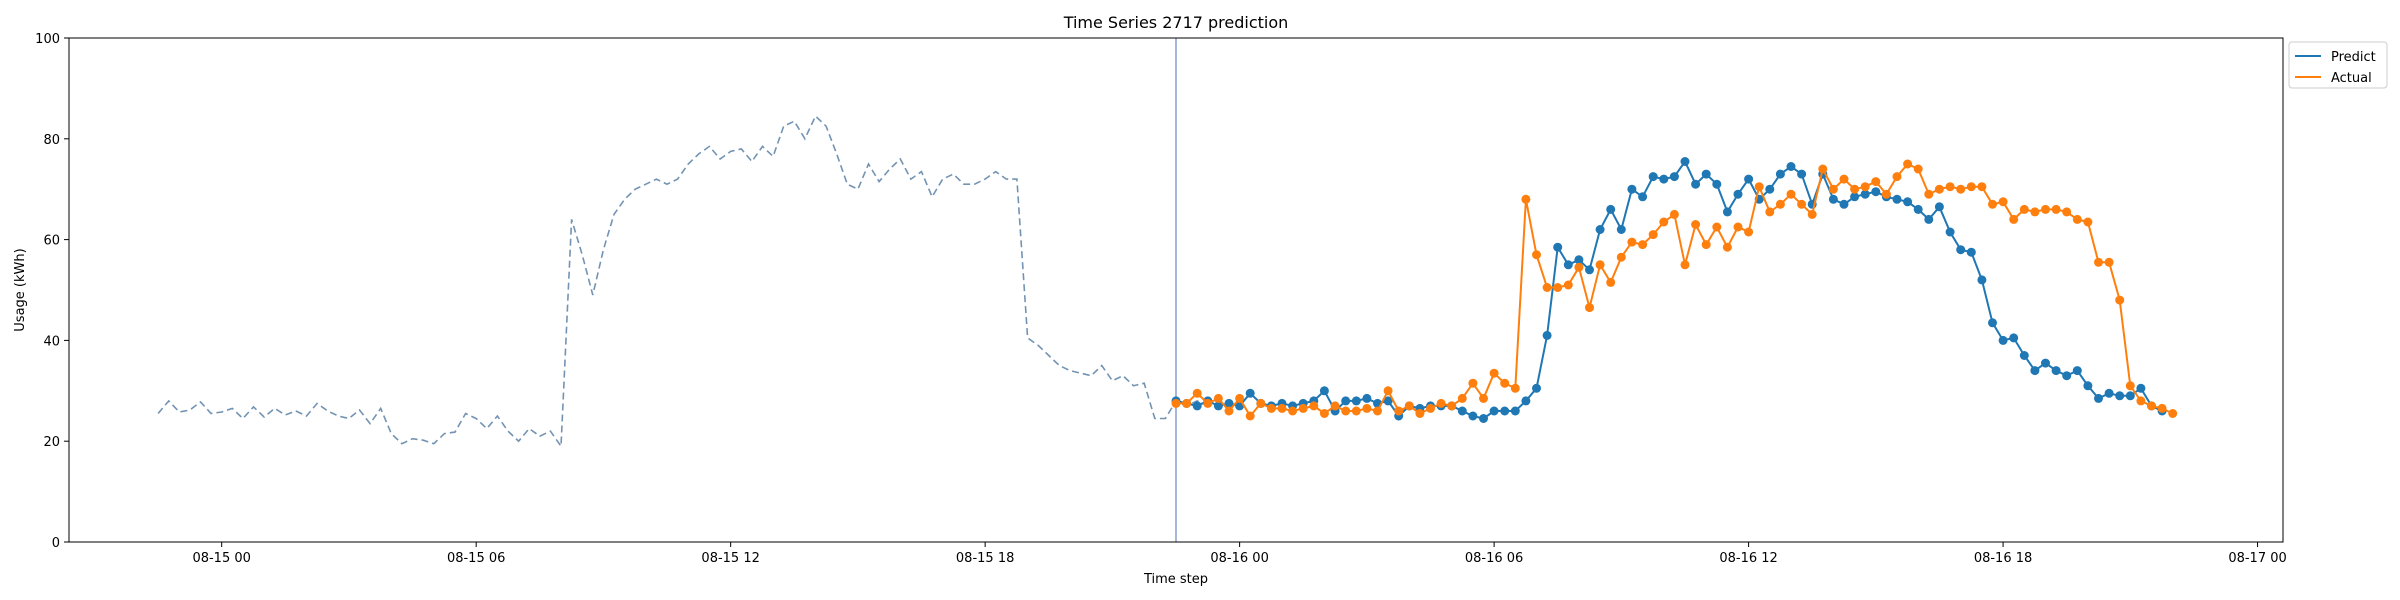 The width and height of the screenshot is (2400, 600). What do you see at coordinates (476, 558) in the screenshot?
I see `x-tick-label: 08-15 06` at bounding box center [476, 558].